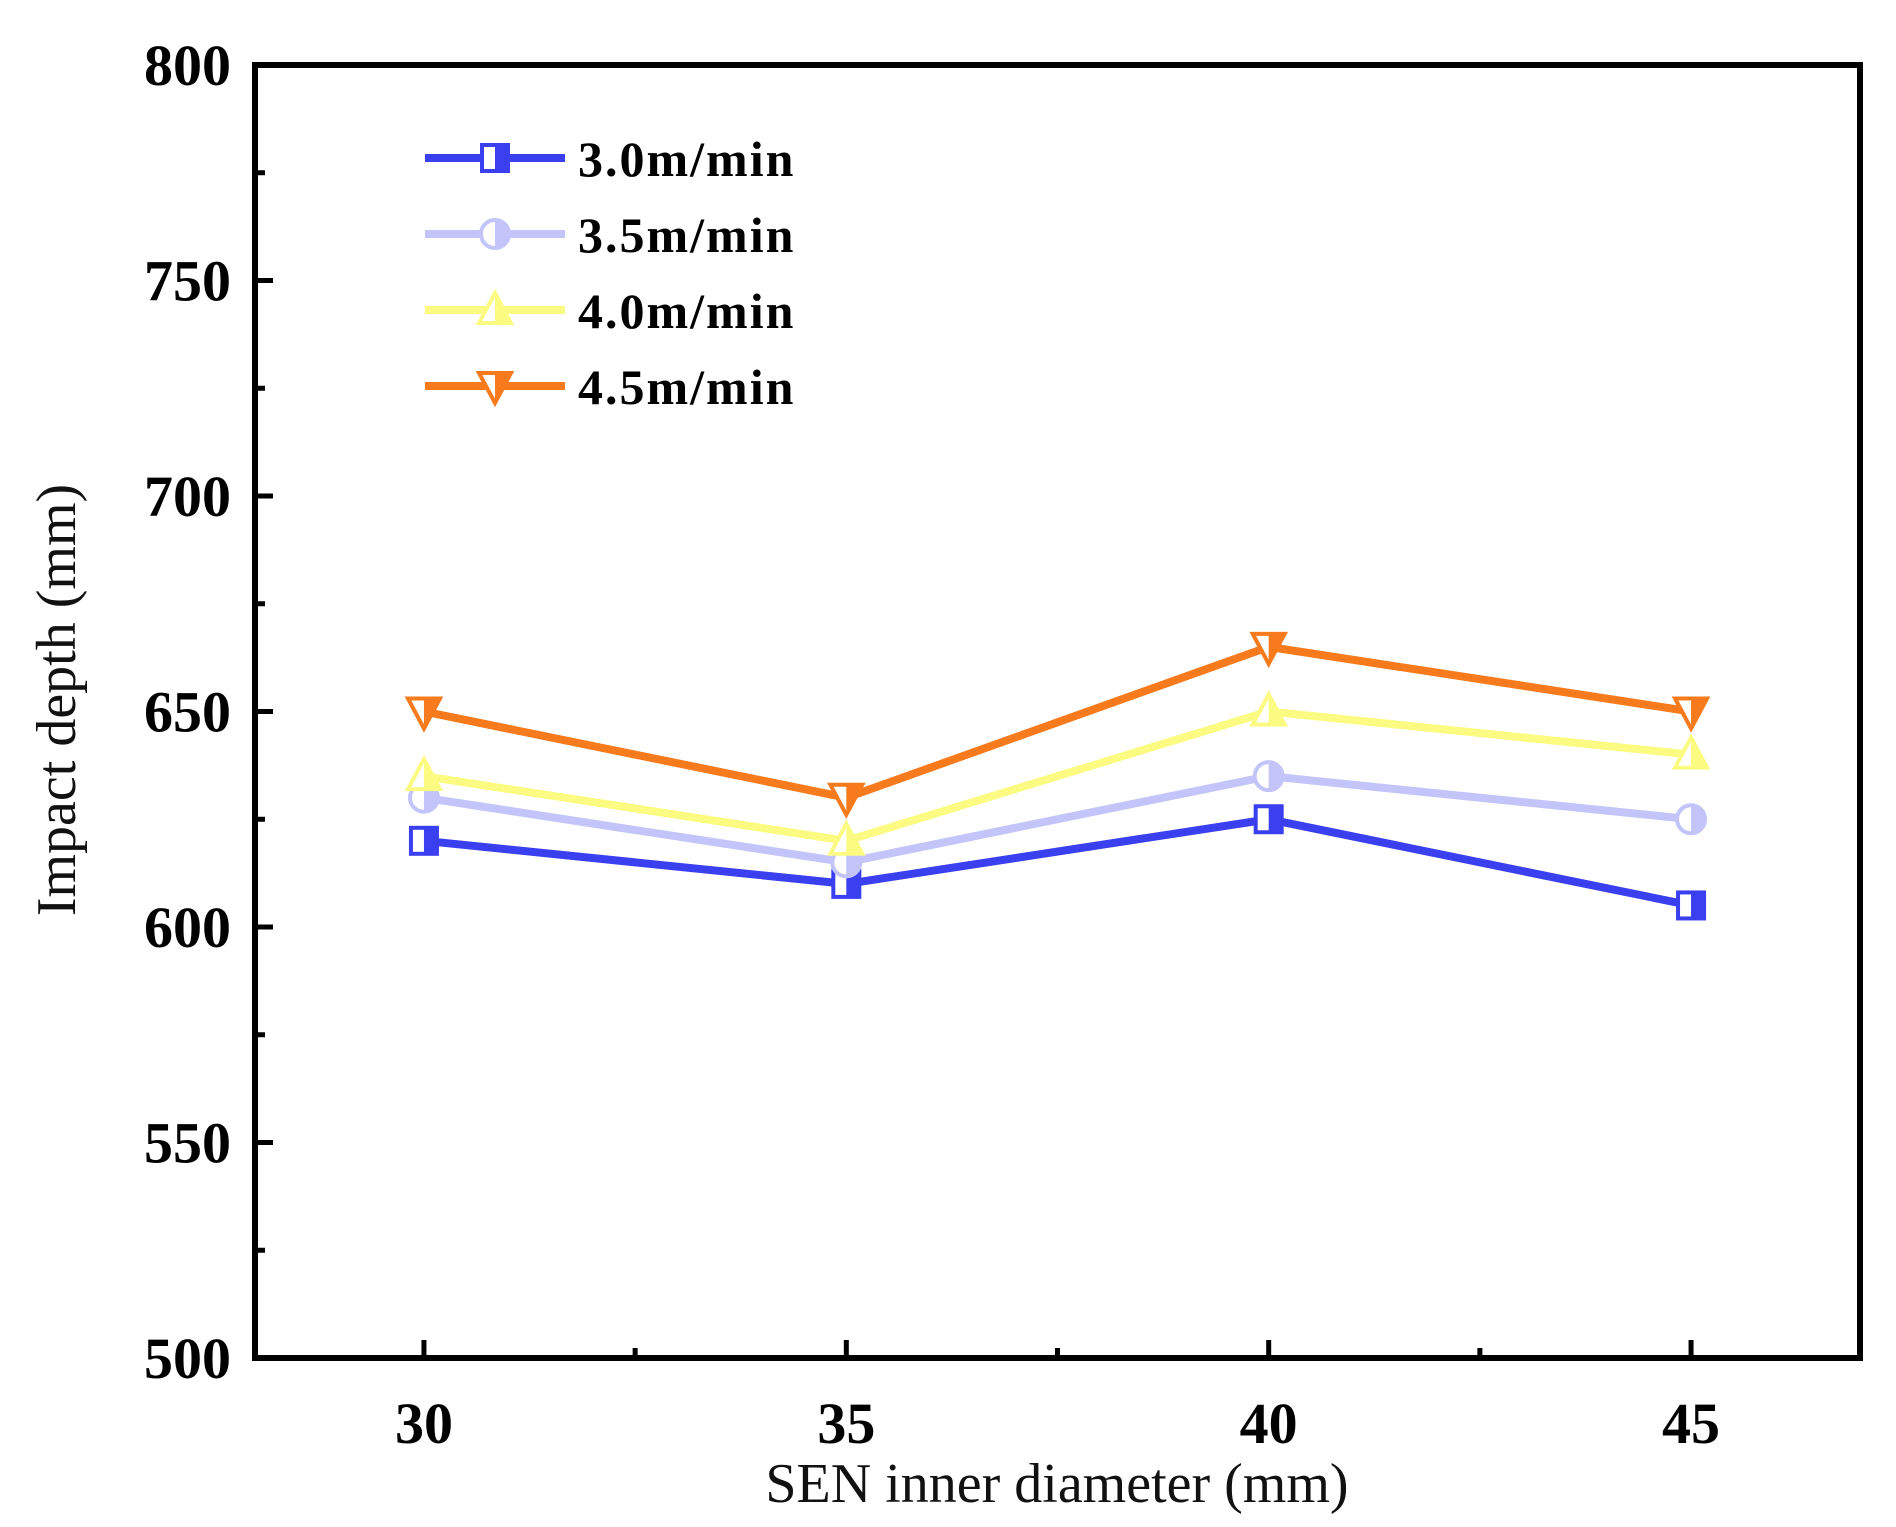 This screenshot has height=1527, width=1896. What do you see at coordinates (424, 1423) in the screenshot?
I see `x-tick-label: 30` at bounding box center [424, 1423].